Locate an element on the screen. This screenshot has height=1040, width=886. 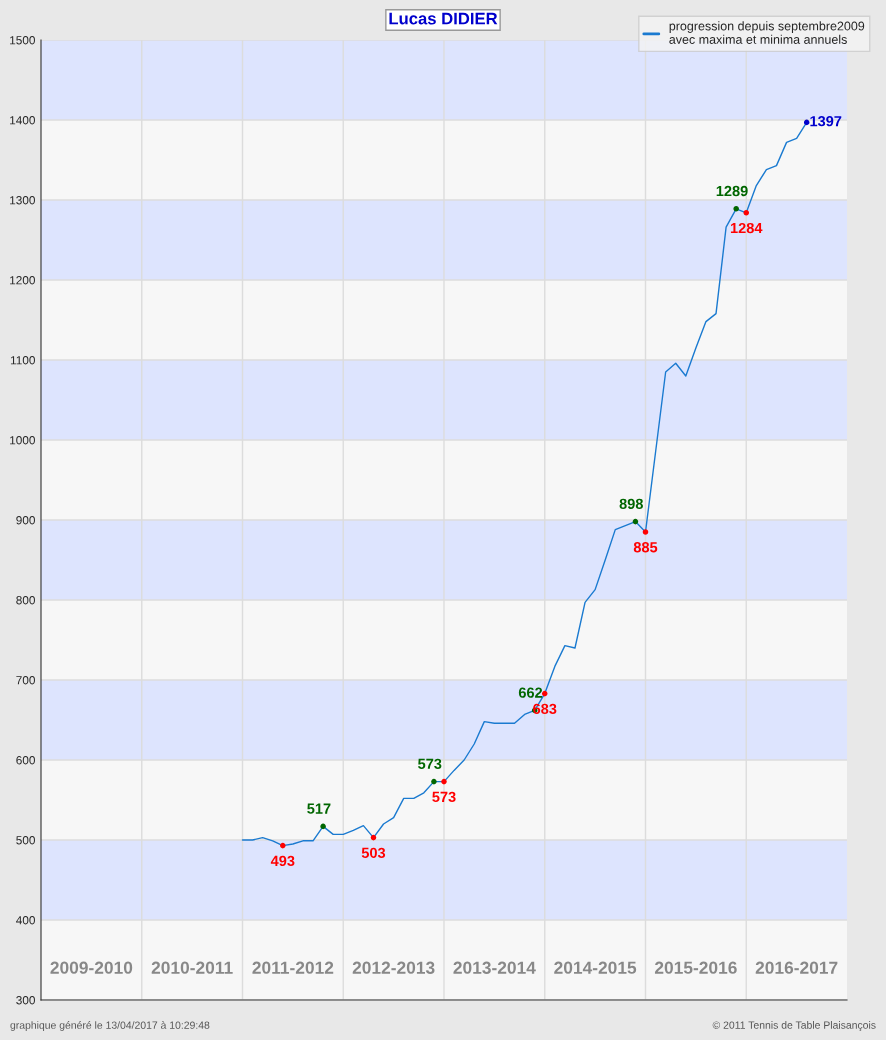
x-tick-label: 2014-2015 is located at coordinates (595, 967).